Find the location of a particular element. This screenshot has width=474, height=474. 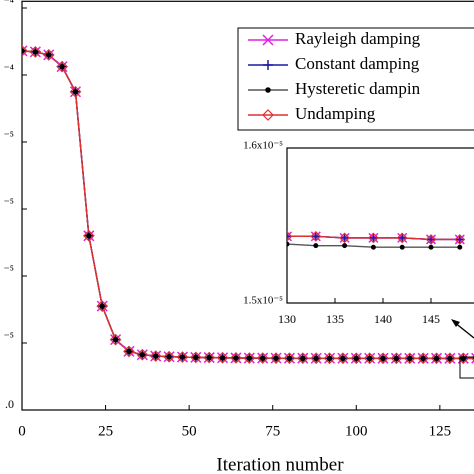

legend-box is located at coordinates (355, 79).